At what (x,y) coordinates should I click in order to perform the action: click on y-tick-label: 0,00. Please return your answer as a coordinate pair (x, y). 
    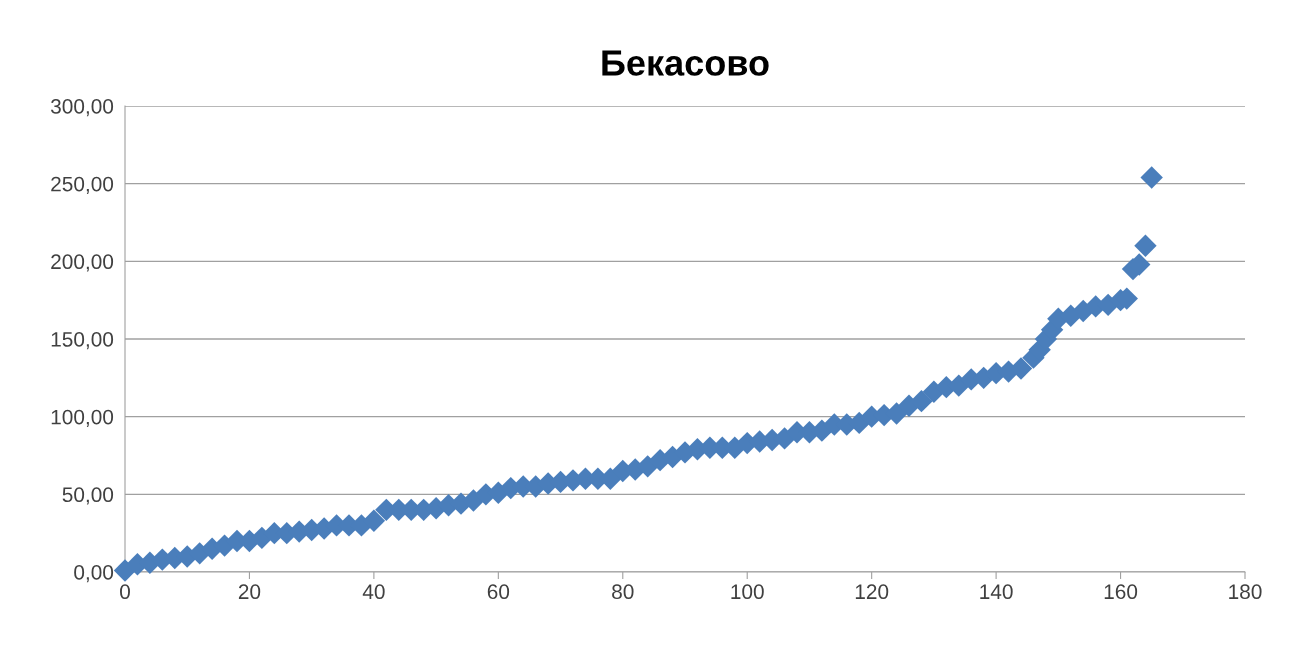
    Looking at the image, I should click on (94, 574).